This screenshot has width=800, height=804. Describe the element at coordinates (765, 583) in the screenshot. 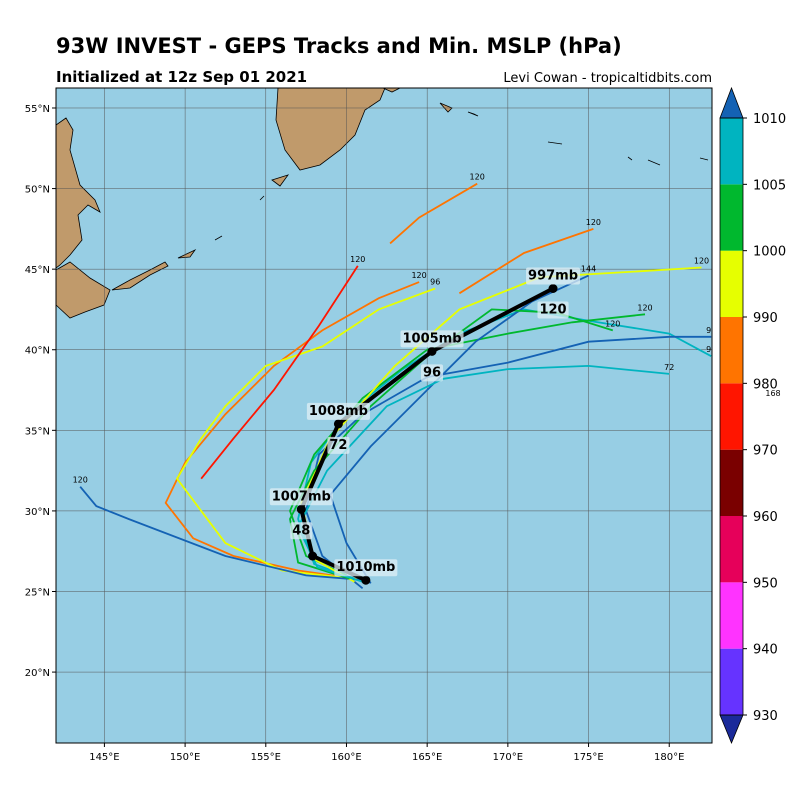

I see `colorbar-tick-label: 950` at that location.